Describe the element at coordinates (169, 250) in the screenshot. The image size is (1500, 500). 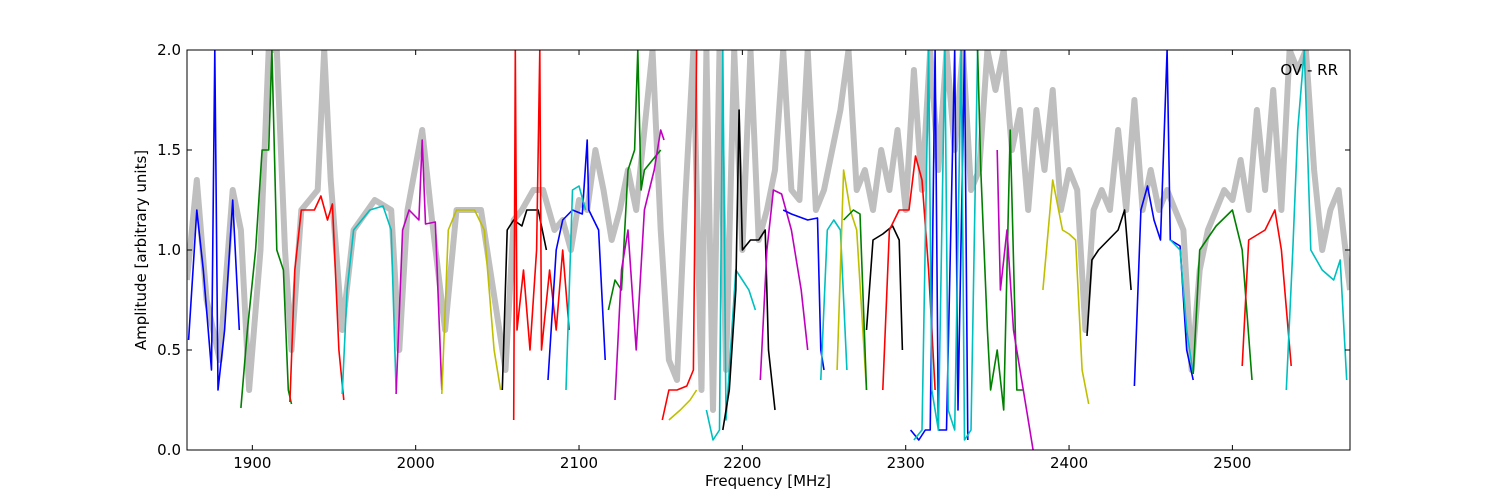
I see `y-tick-label: 1.0` at that location.